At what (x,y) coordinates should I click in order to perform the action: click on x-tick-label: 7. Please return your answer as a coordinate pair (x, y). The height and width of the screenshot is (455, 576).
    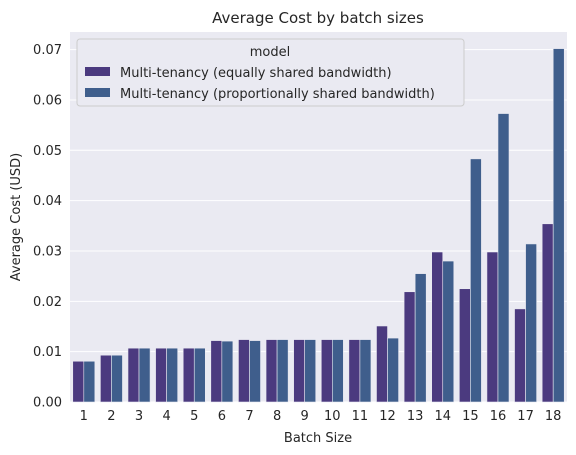
    Looking at the image, I should click on (249, 416).